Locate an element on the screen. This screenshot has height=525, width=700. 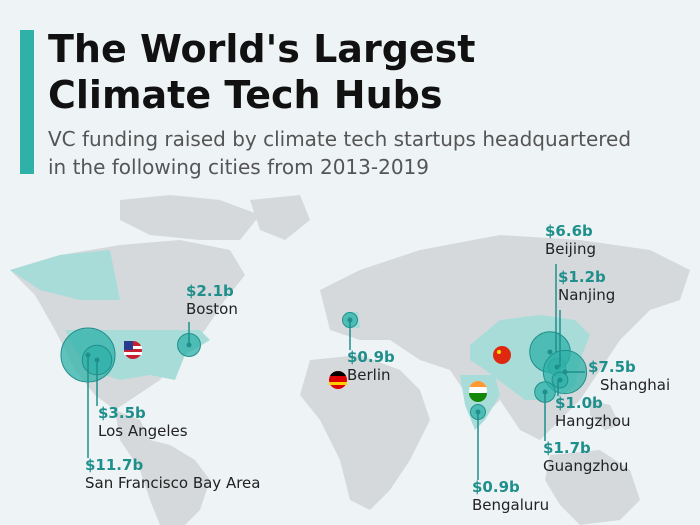
hub-value: $6.6b is located at coordinates (569, 231).